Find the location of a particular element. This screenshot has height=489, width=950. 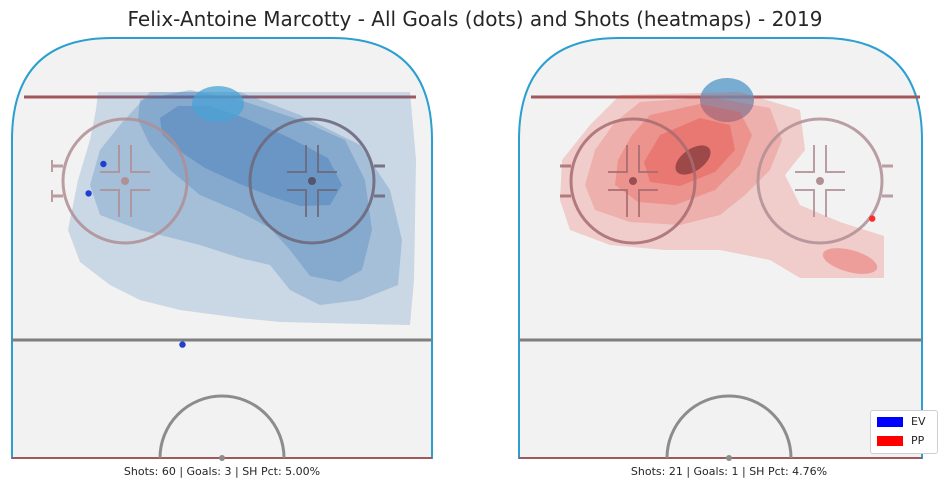

legend-item-pp: PP is located at coordinates (907, 440).